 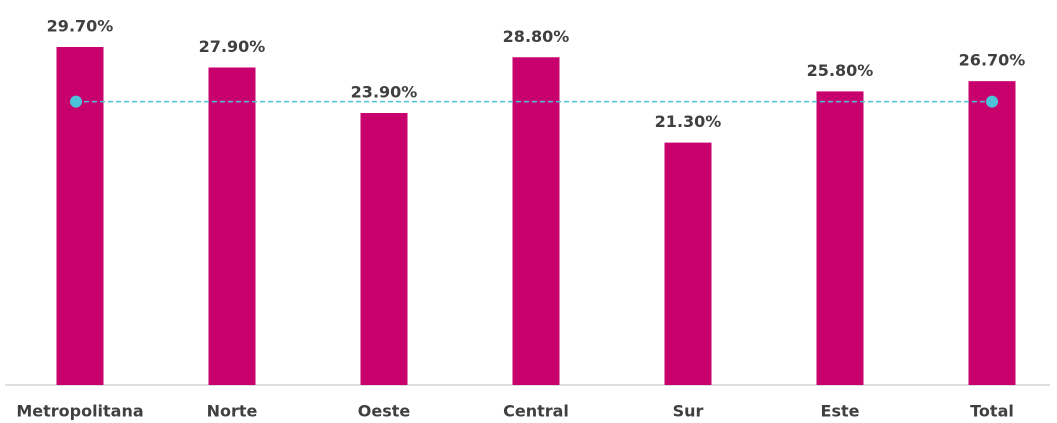 I want to click on x-tick-label: Central, so click(x=536, y=411).